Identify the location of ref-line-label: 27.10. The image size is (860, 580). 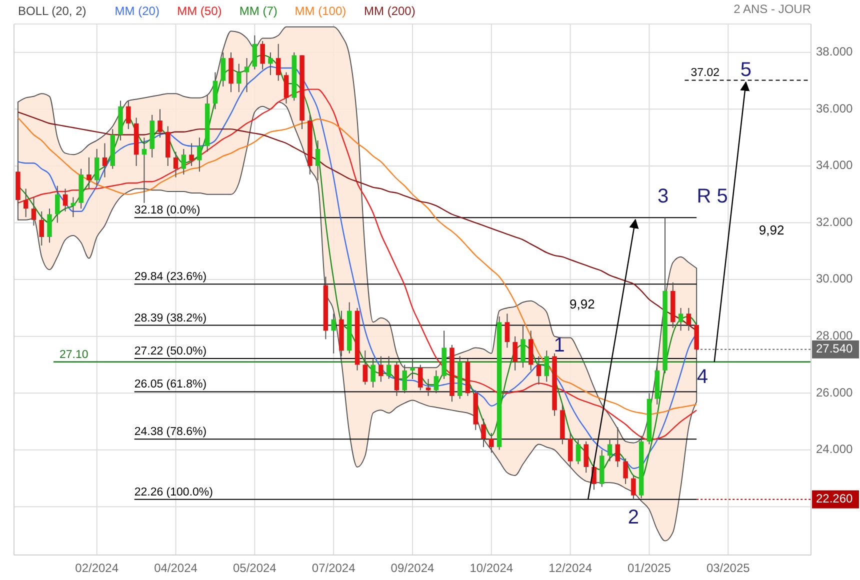
(73, 354).